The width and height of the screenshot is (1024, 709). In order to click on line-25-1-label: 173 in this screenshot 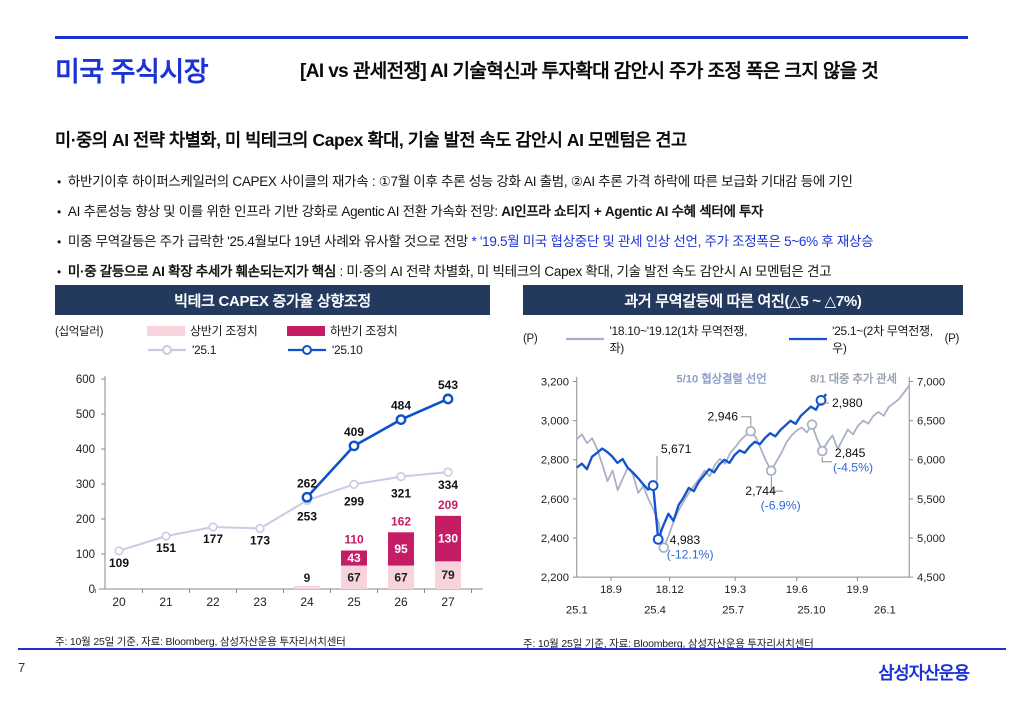, I will do `click(260, 540)`.